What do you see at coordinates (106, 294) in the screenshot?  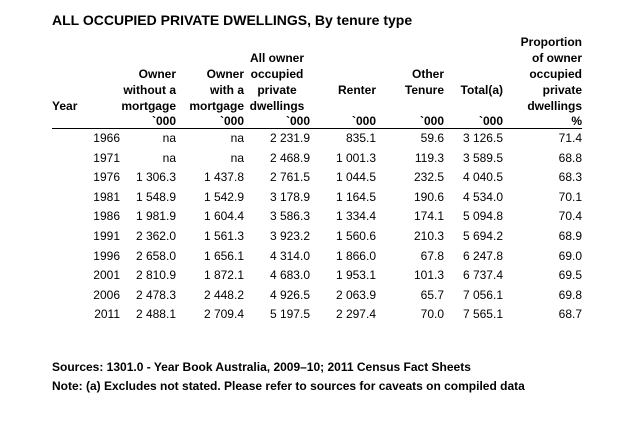 I see `year-cell: 2006` at bounding box center [106, 294].